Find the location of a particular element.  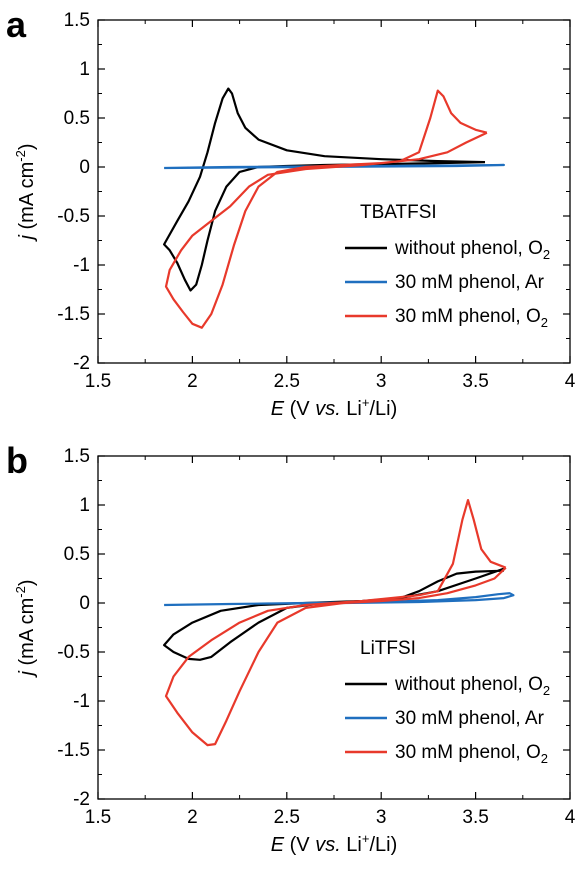

legend-title: LiTFSI is located at coordinates (388, 648).